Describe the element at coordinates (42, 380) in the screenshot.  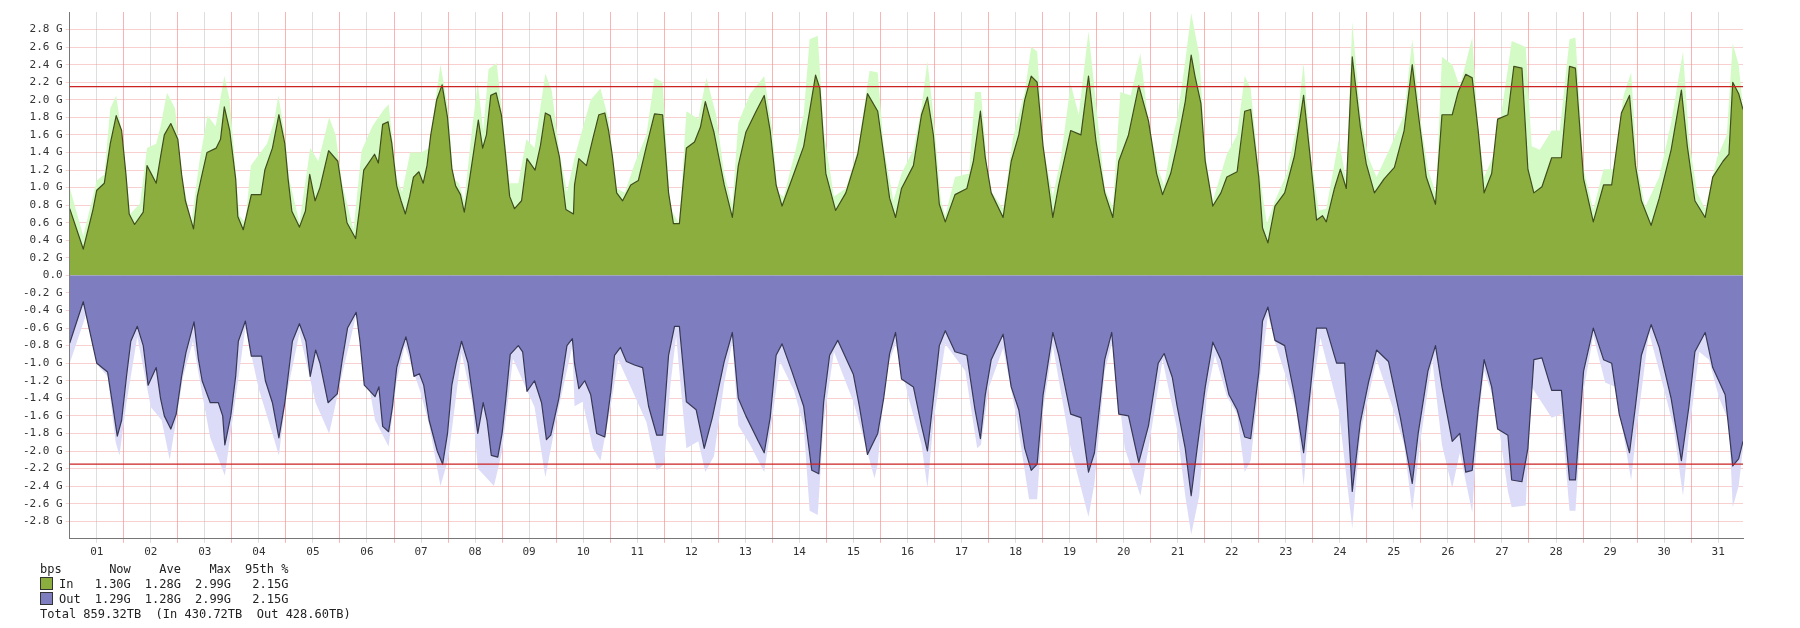
I see `y-tick-label: -1.2 G` at that location.